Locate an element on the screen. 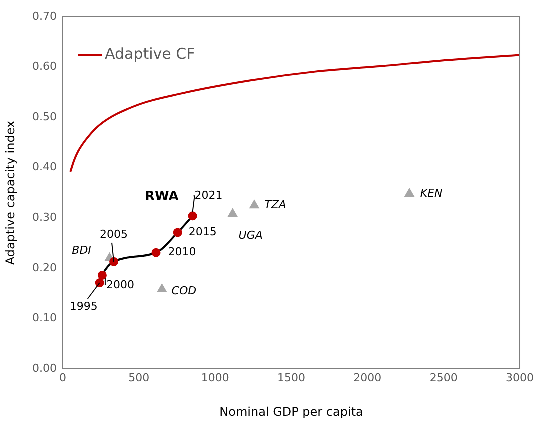 This screenshot has height=424, width=537. y-tick-label: 0.60 is located at coordinates (44, 67).